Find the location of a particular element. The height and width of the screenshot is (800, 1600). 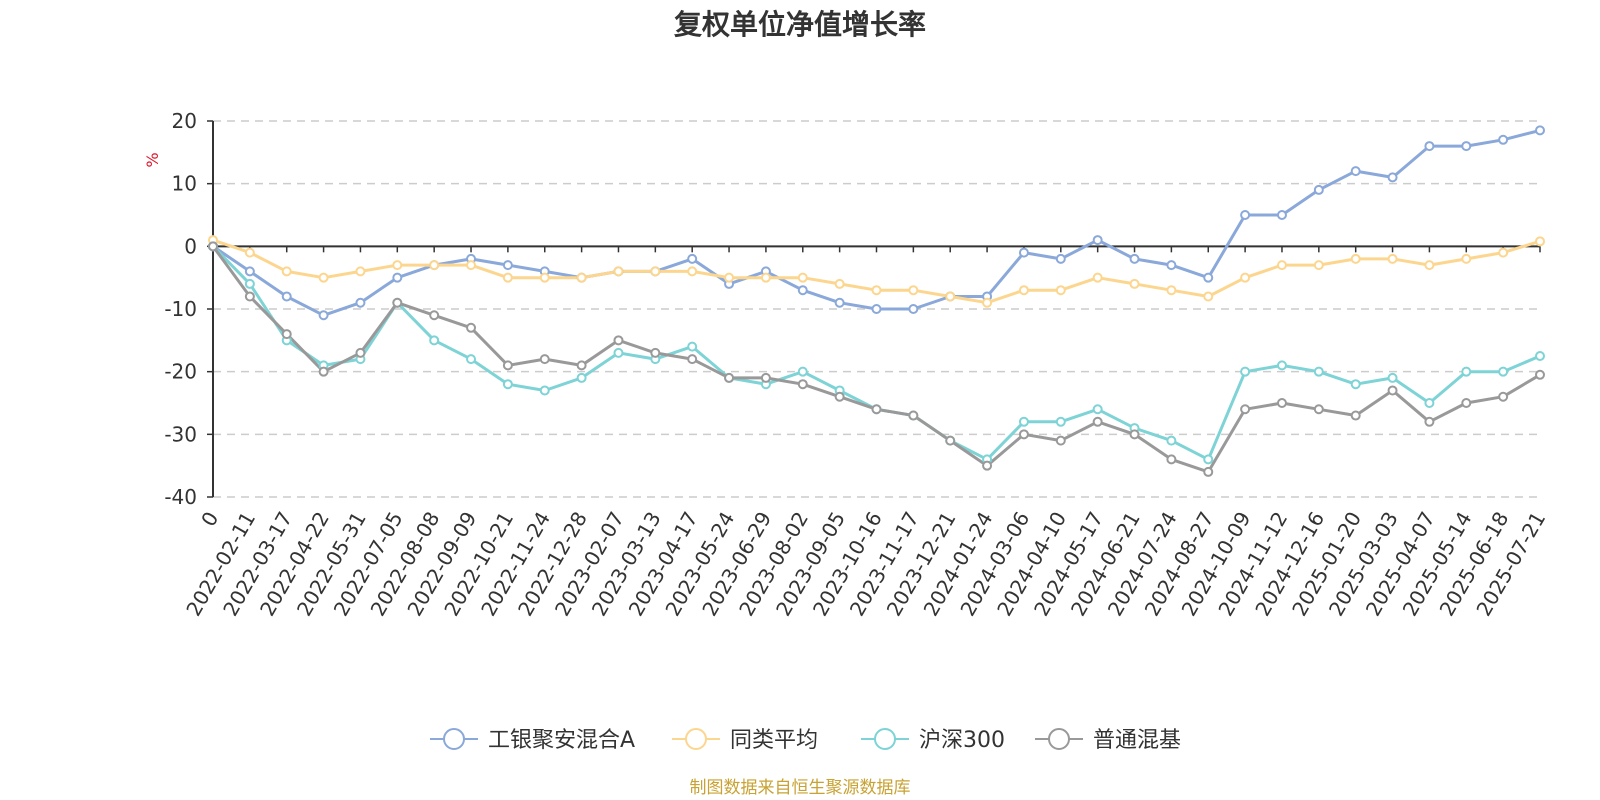

y-axis-ticks: 20 10 0 -10 -20 -30 -40 is located at coordinates (189, 309).